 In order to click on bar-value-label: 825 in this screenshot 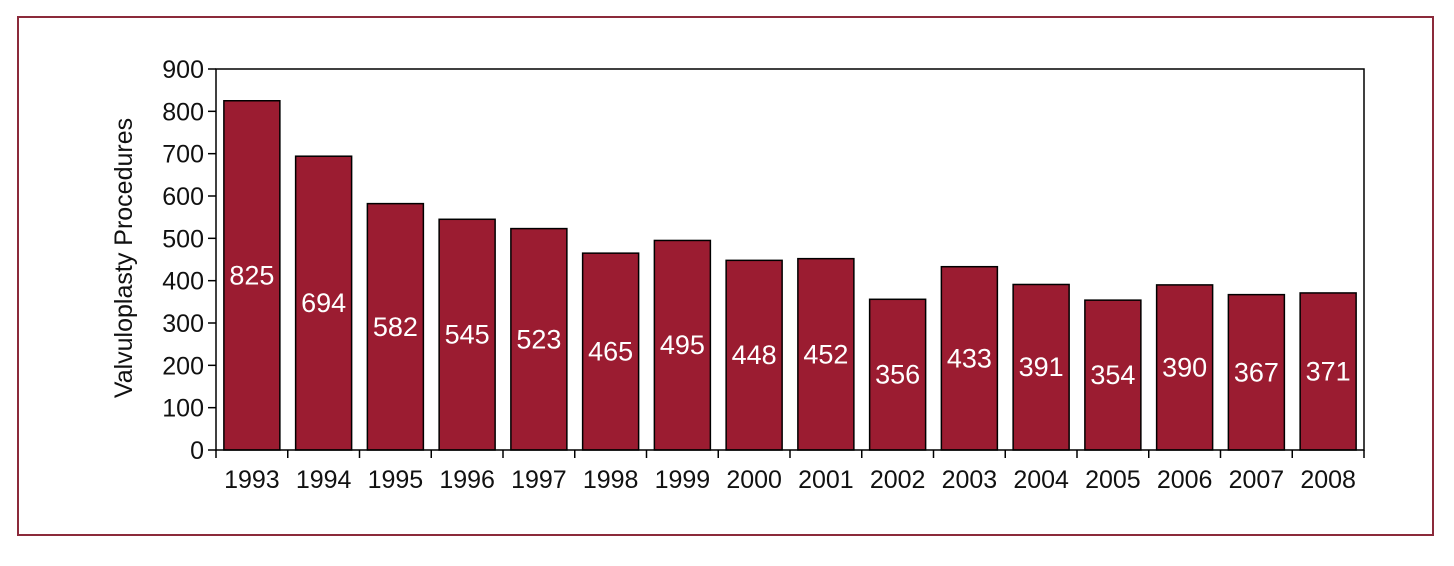, I will do `click(251, 275)`.